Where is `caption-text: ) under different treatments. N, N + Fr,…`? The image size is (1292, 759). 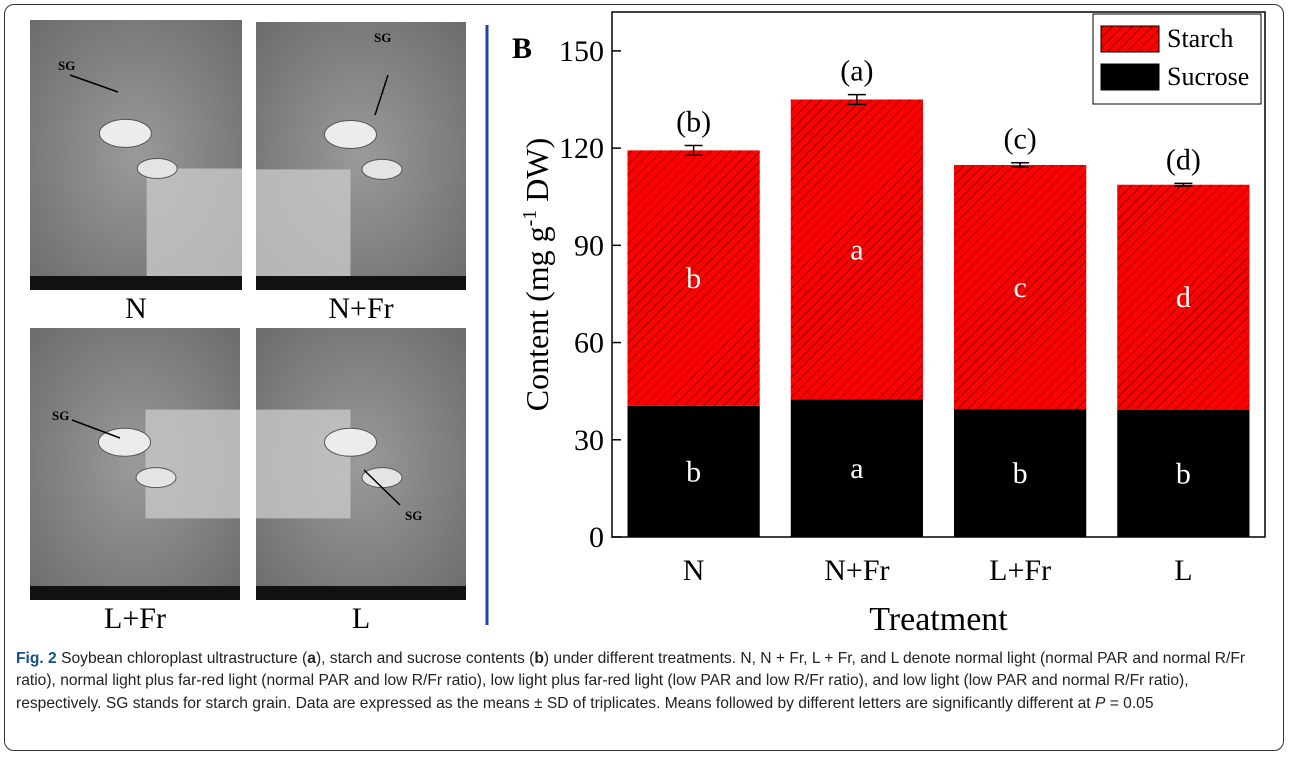
caption-text: ) under different treatments. N, N + Fr,… is located at coordinates (631, 681).